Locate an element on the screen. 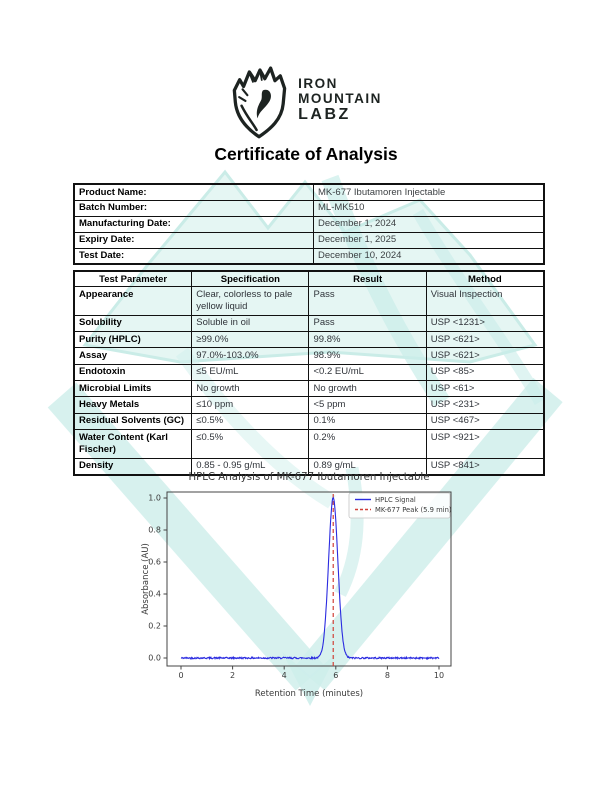 This screenshot has height=792, width=612. test-parameter-cell: Solubility is located at coordinates (133, 323).